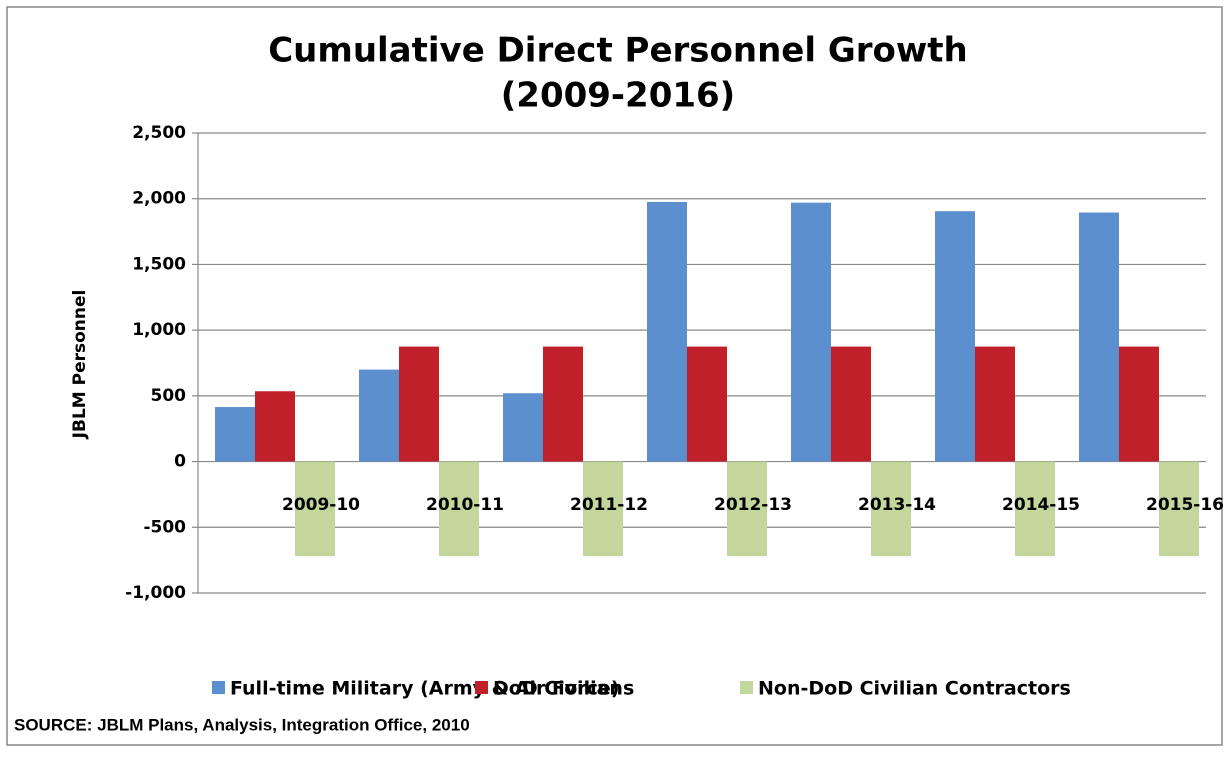 Image resolution: width=1230 pixels, height=759 pixels. Describe the element at coordinates (80, 365) in the screenshot. I see `y-axis-label: JBLM Personnel` at that location.